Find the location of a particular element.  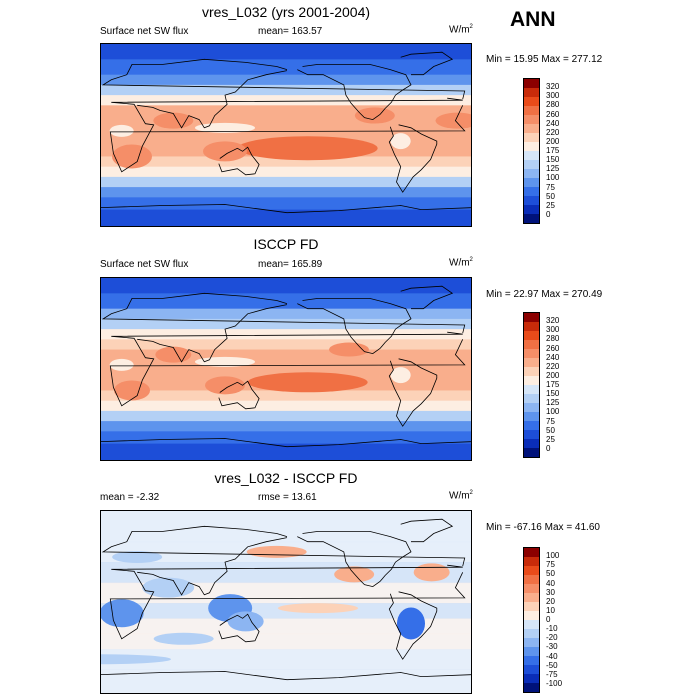

colorbar-tick-label: 40 is located at coordinates (550, 583).